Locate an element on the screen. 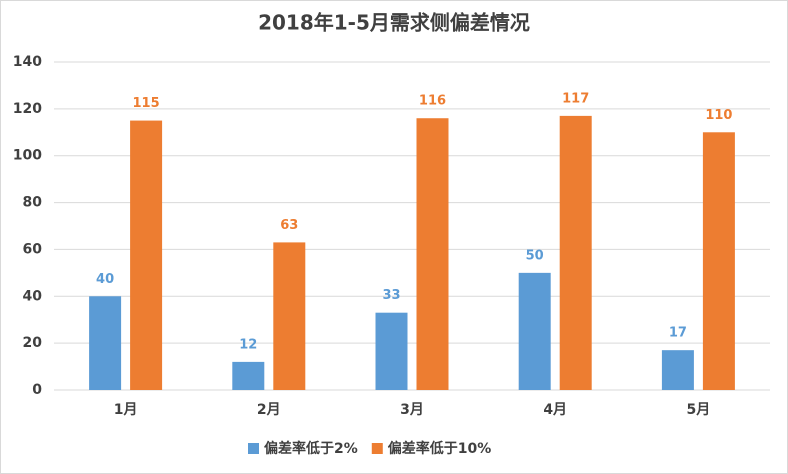  data-label: 115 is located at coordinates (146, 103).